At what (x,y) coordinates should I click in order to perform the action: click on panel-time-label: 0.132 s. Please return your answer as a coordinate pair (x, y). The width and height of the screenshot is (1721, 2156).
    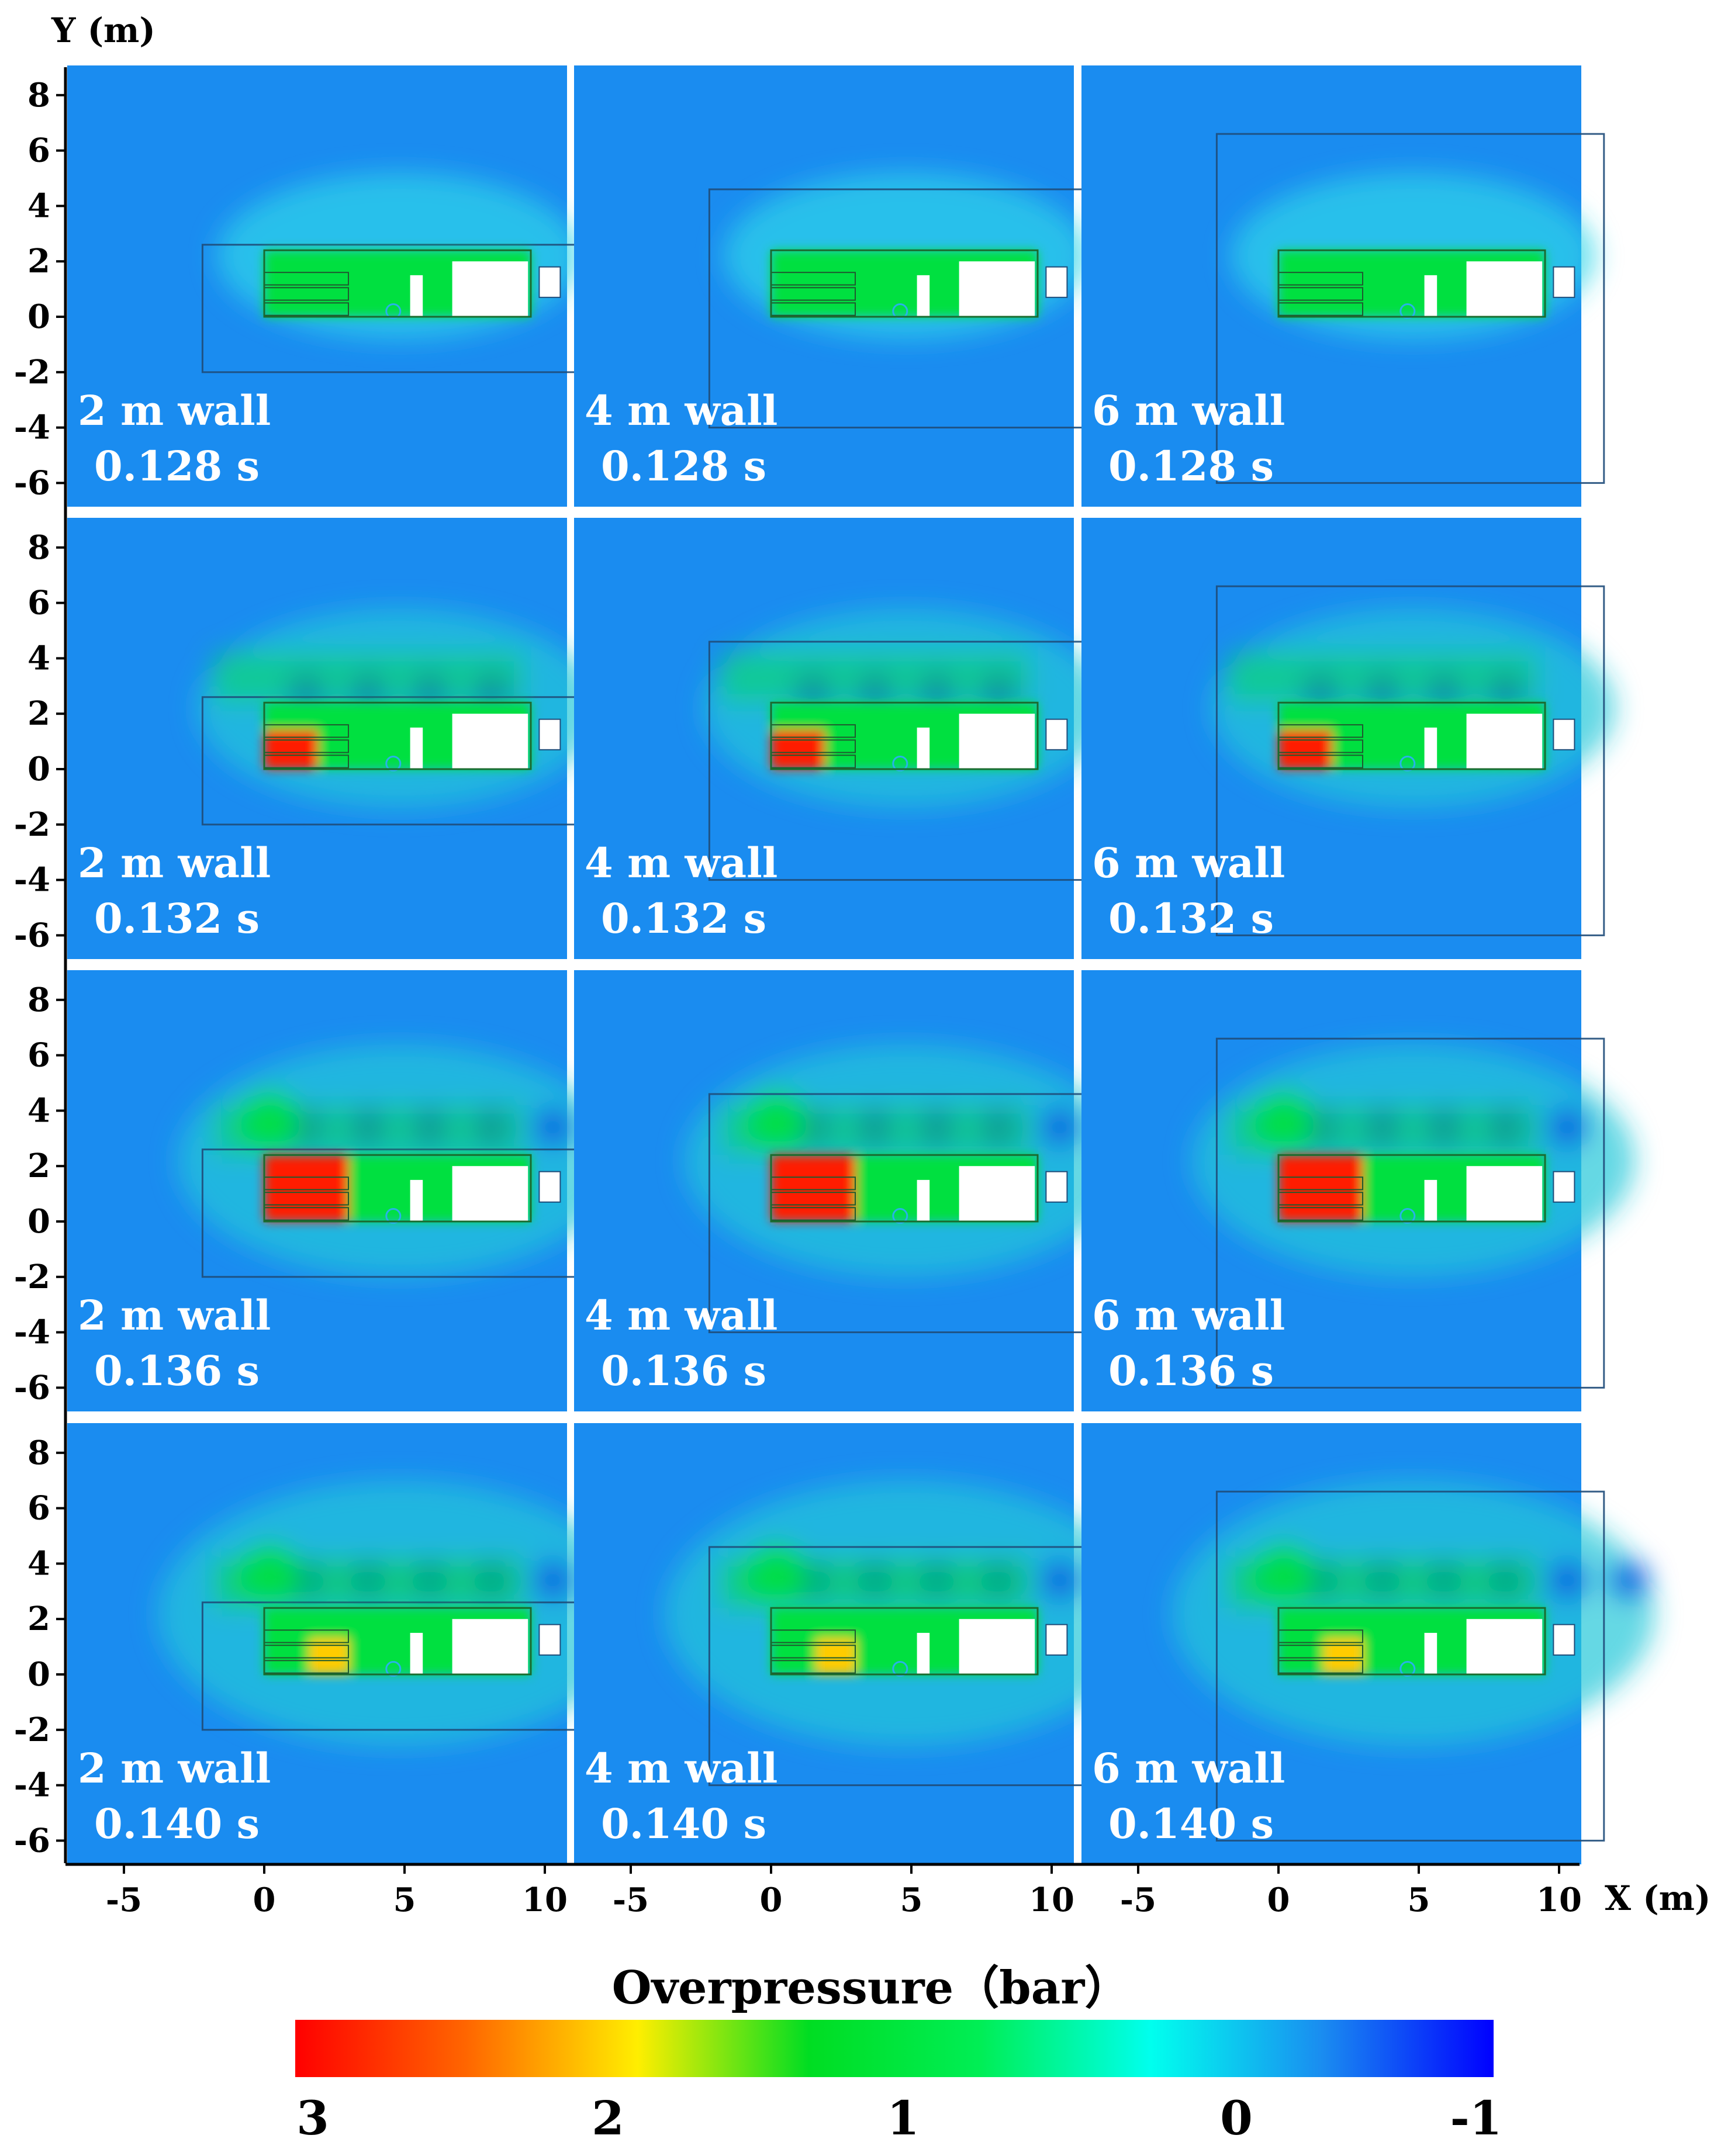
    Looking at the image, I should click on (1191, 919).